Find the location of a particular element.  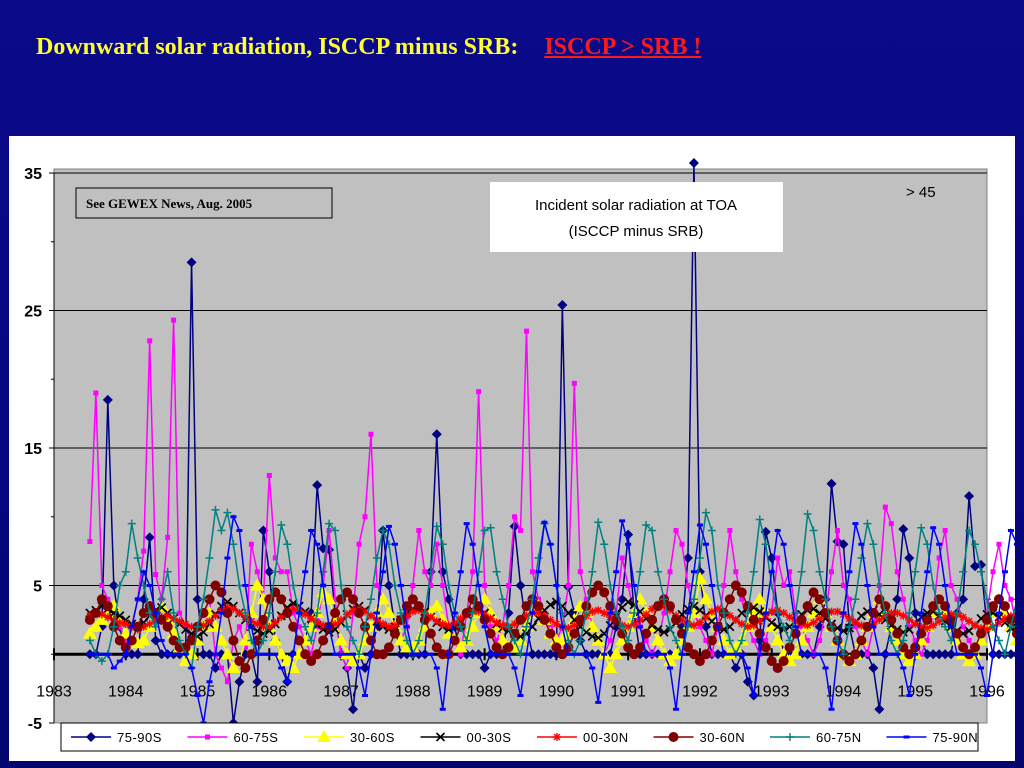

x-tick-label: 1983 is located at coordinates (54, 691).